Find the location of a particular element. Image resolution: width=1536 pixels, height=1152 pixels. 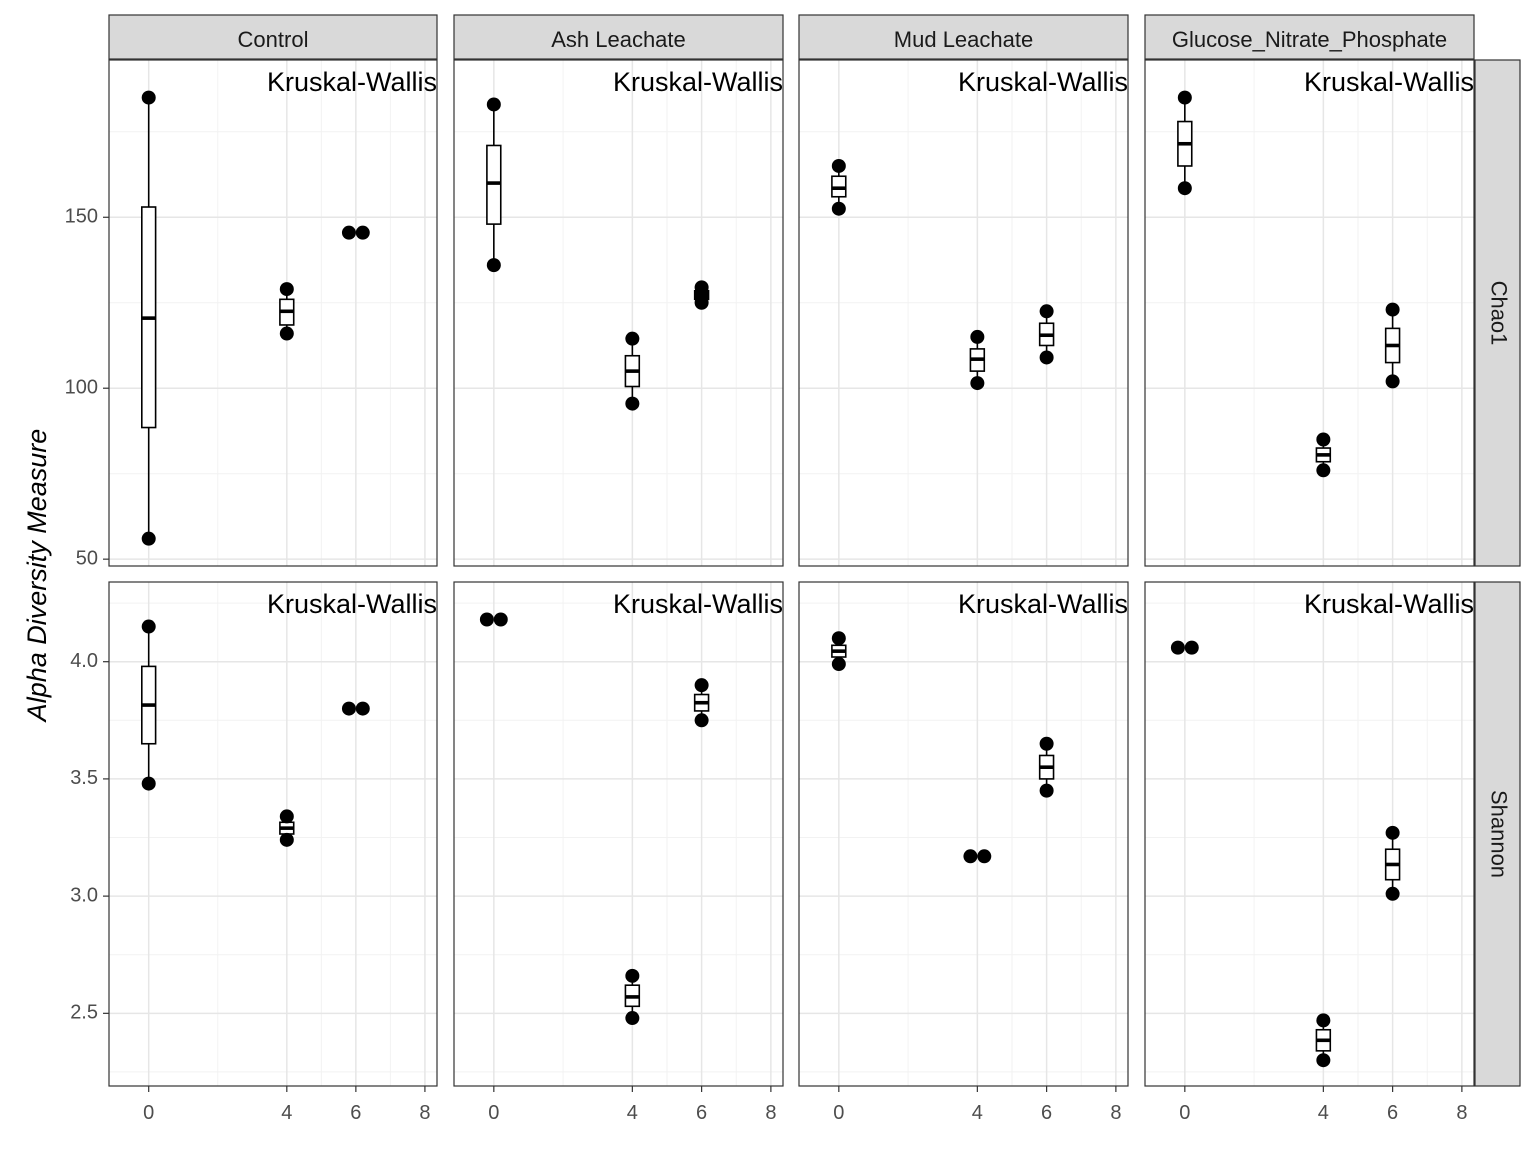

y-tick-label: 4.0 is located at coordinates (84, 661).